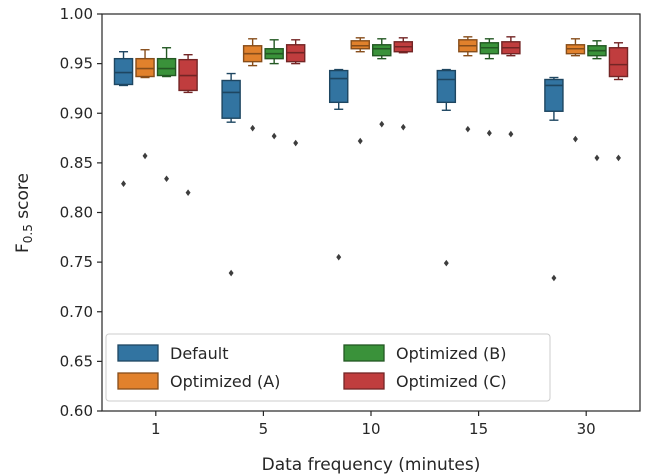 Image resolution: width=652 pixels, height=476 pixels. Describe the element at coordinates (370, 429) in the screenshot. I see `x-tick-label: 10` at that location.